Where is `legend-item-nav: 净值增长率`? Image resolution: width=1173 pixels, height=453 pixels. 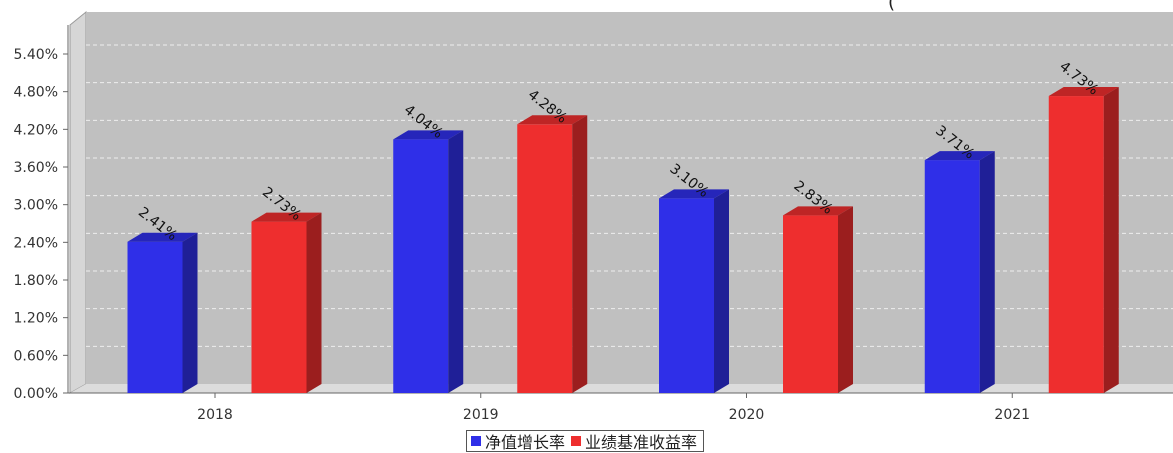 legend-item-nav: 净值增长率 is located at coordinates (518, 441).